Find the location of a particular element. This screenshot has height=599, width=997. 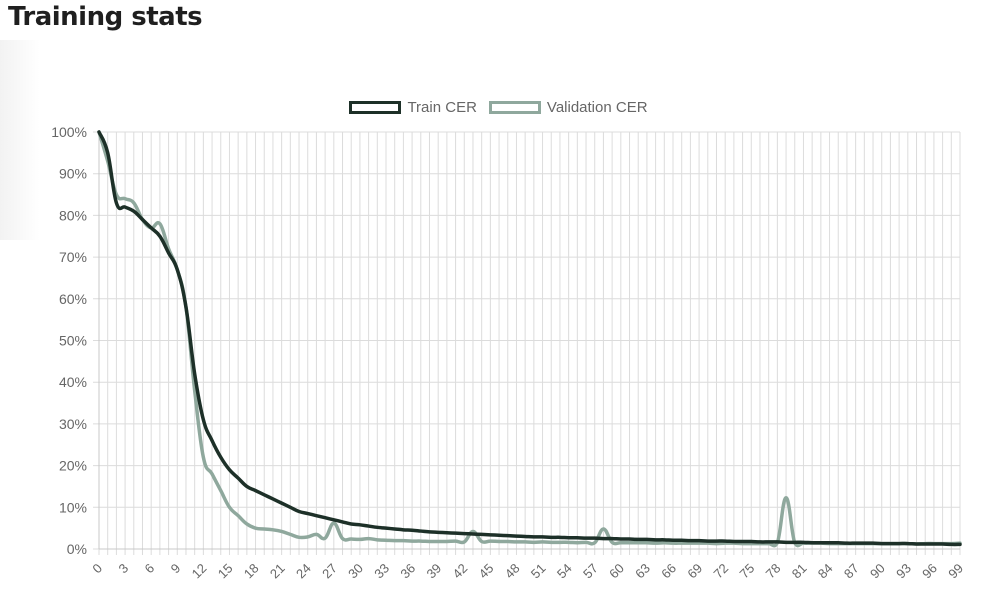

x-tick-label: 54 is located at coordinates (564, 571).